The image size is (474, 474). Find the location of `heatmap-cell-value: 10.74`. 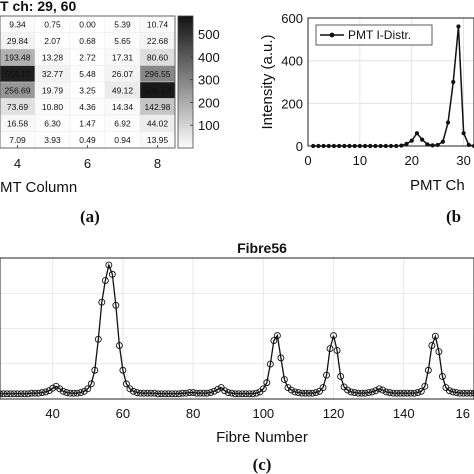

heatmap-cell-value: 10.74 is located at coordinates (158, 24).